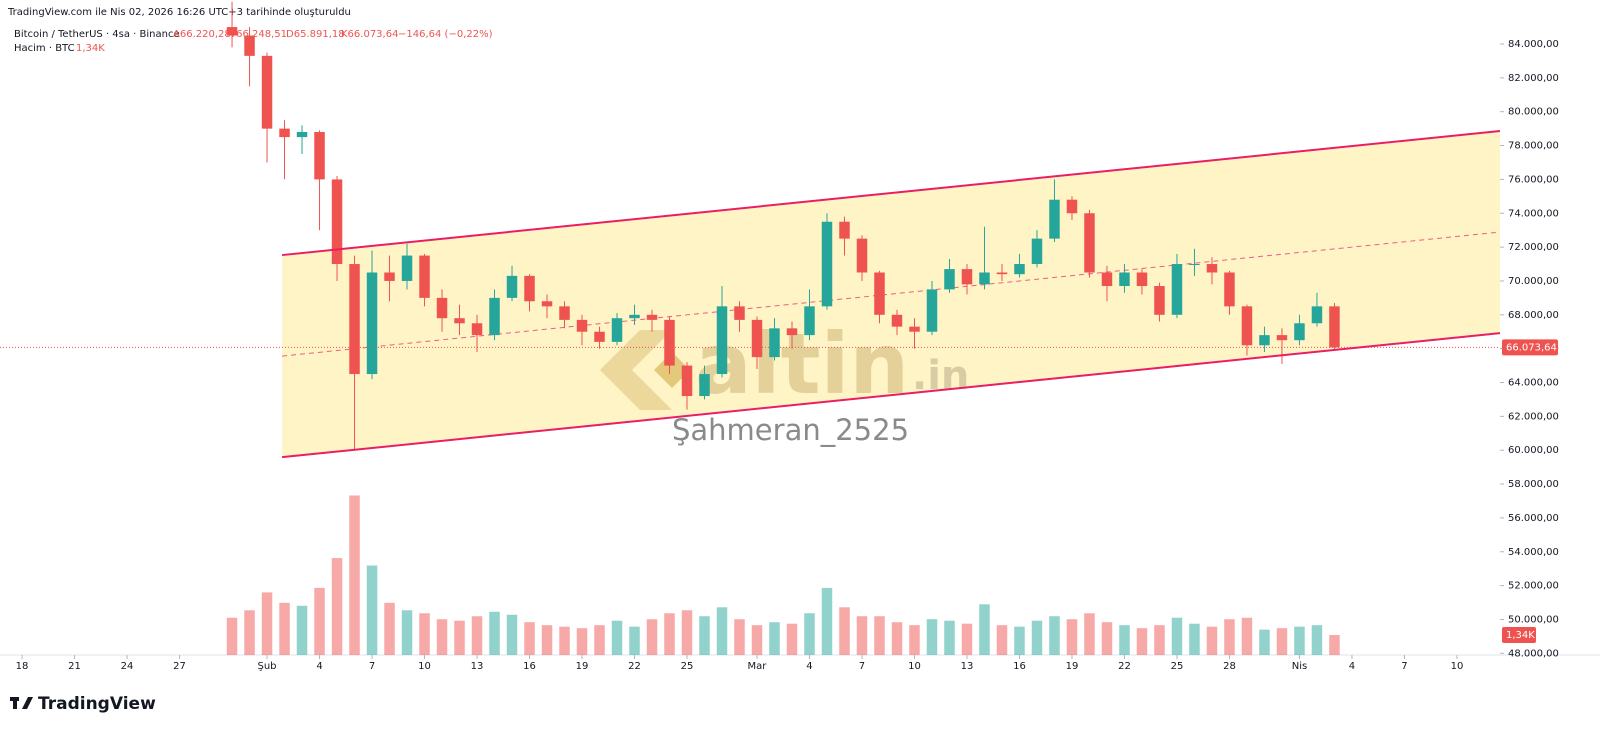  Describe the element at coordinates (891, 294) in the screenshot. I see `channel-midline` at that location.